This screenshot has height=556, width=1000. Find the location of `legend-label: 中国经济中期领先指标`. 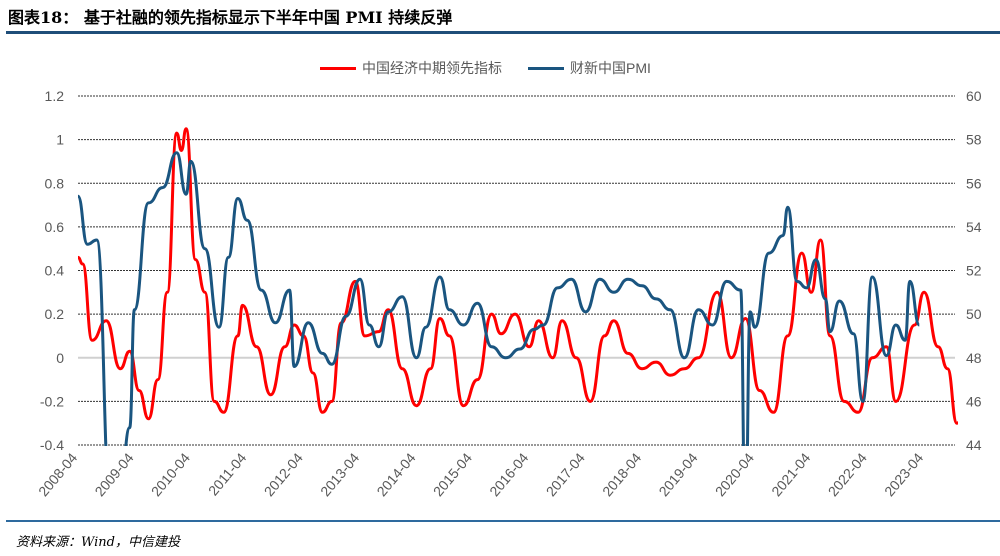

legend-label: 中国经济中期领先指标 is located at coordinates (432, 68).